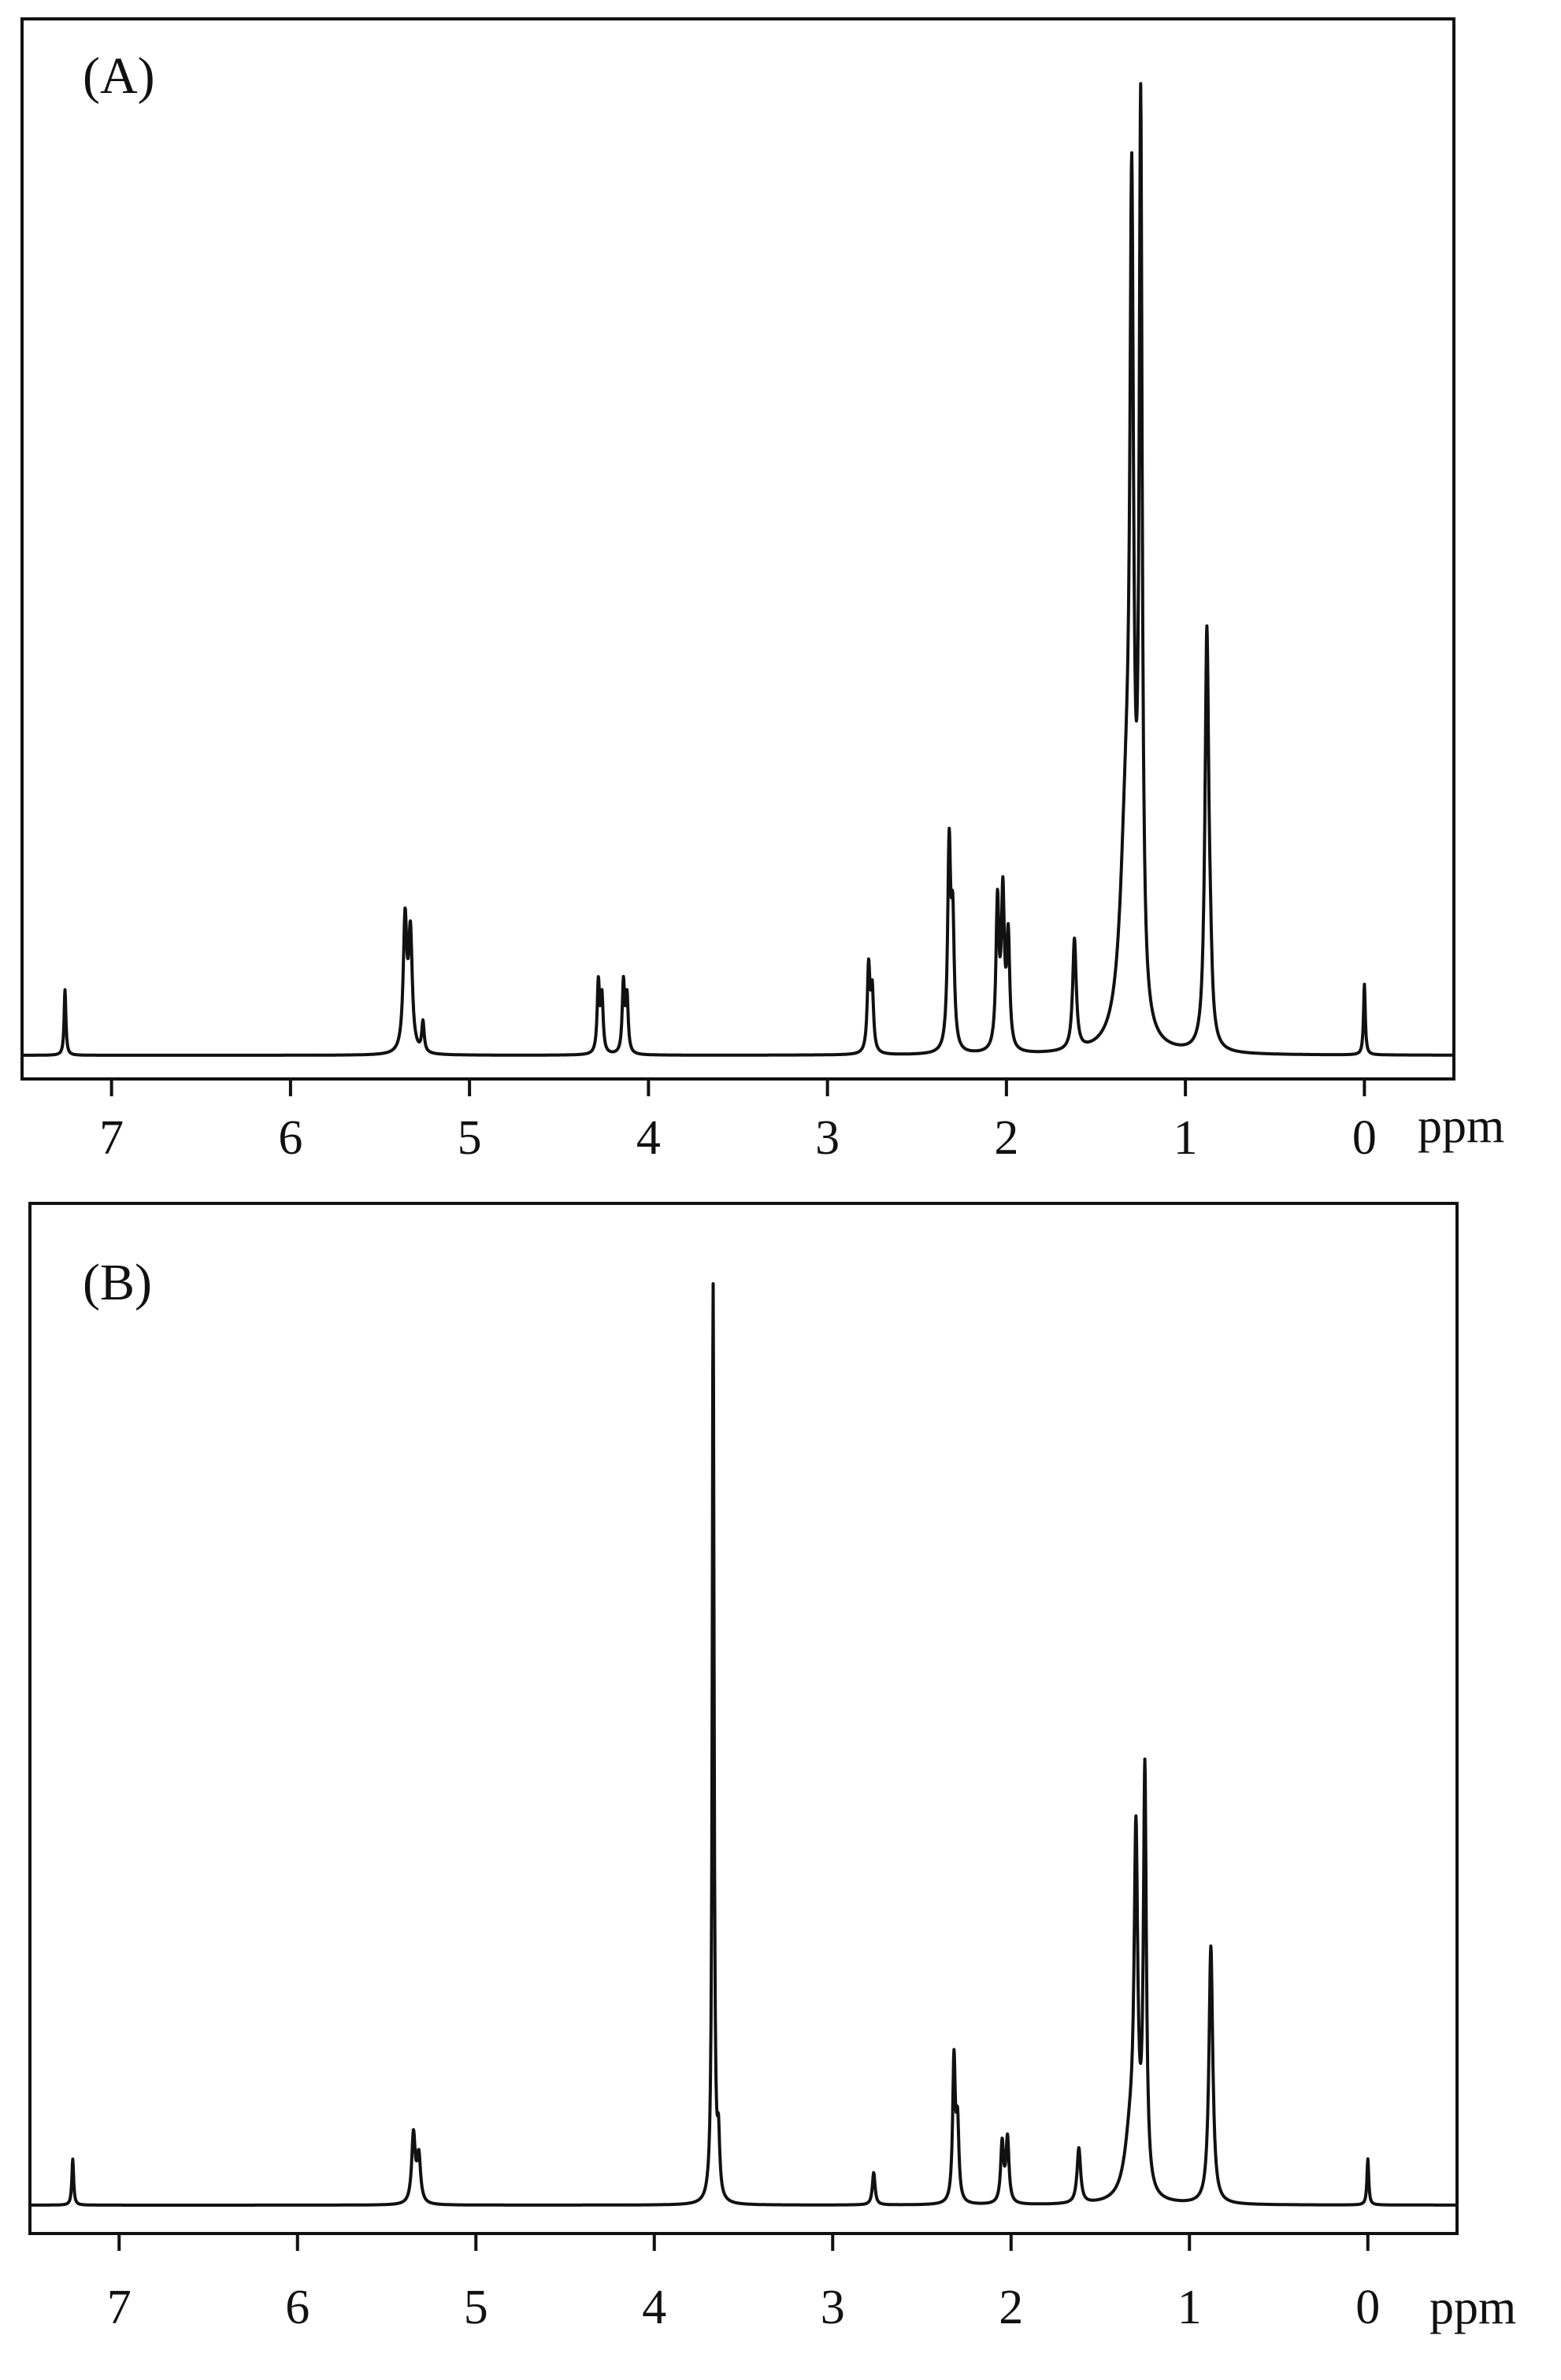  I want to click on panel-label: (B), so click(117, 1282).